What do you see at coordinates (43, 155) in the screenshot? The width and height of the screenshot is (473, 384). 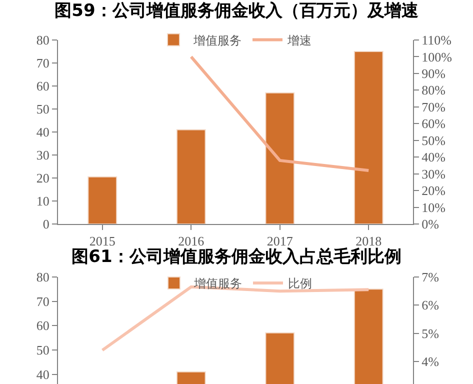 I see `y-tick-label: 30` at bounding box center [43, 155].